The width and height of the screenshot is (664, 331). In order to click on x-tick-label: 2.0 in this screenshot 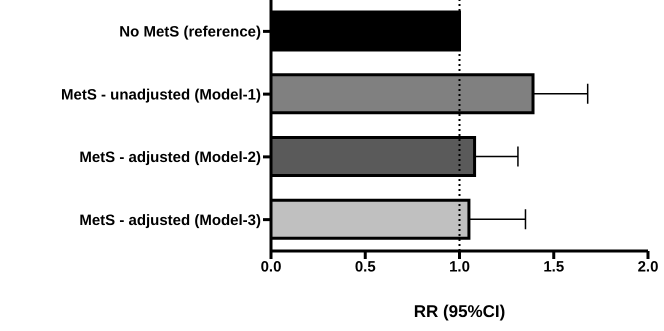, I will do `click(648, 267)`.